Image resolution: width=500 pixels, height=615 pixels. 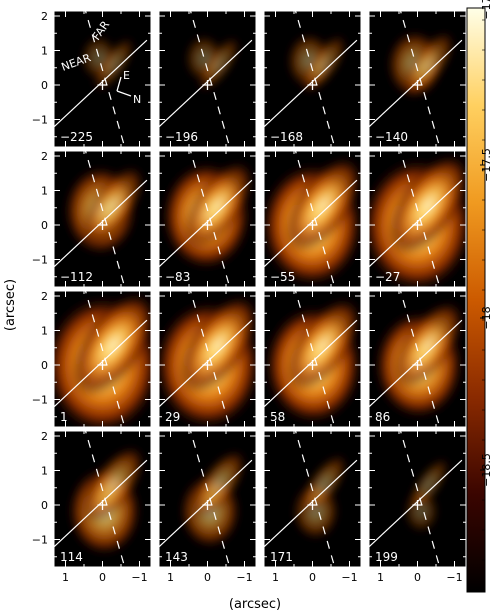 I want to click on channel-panel: 114 2 1 0 −1 1 0 −1, so click(x=92, y=507).